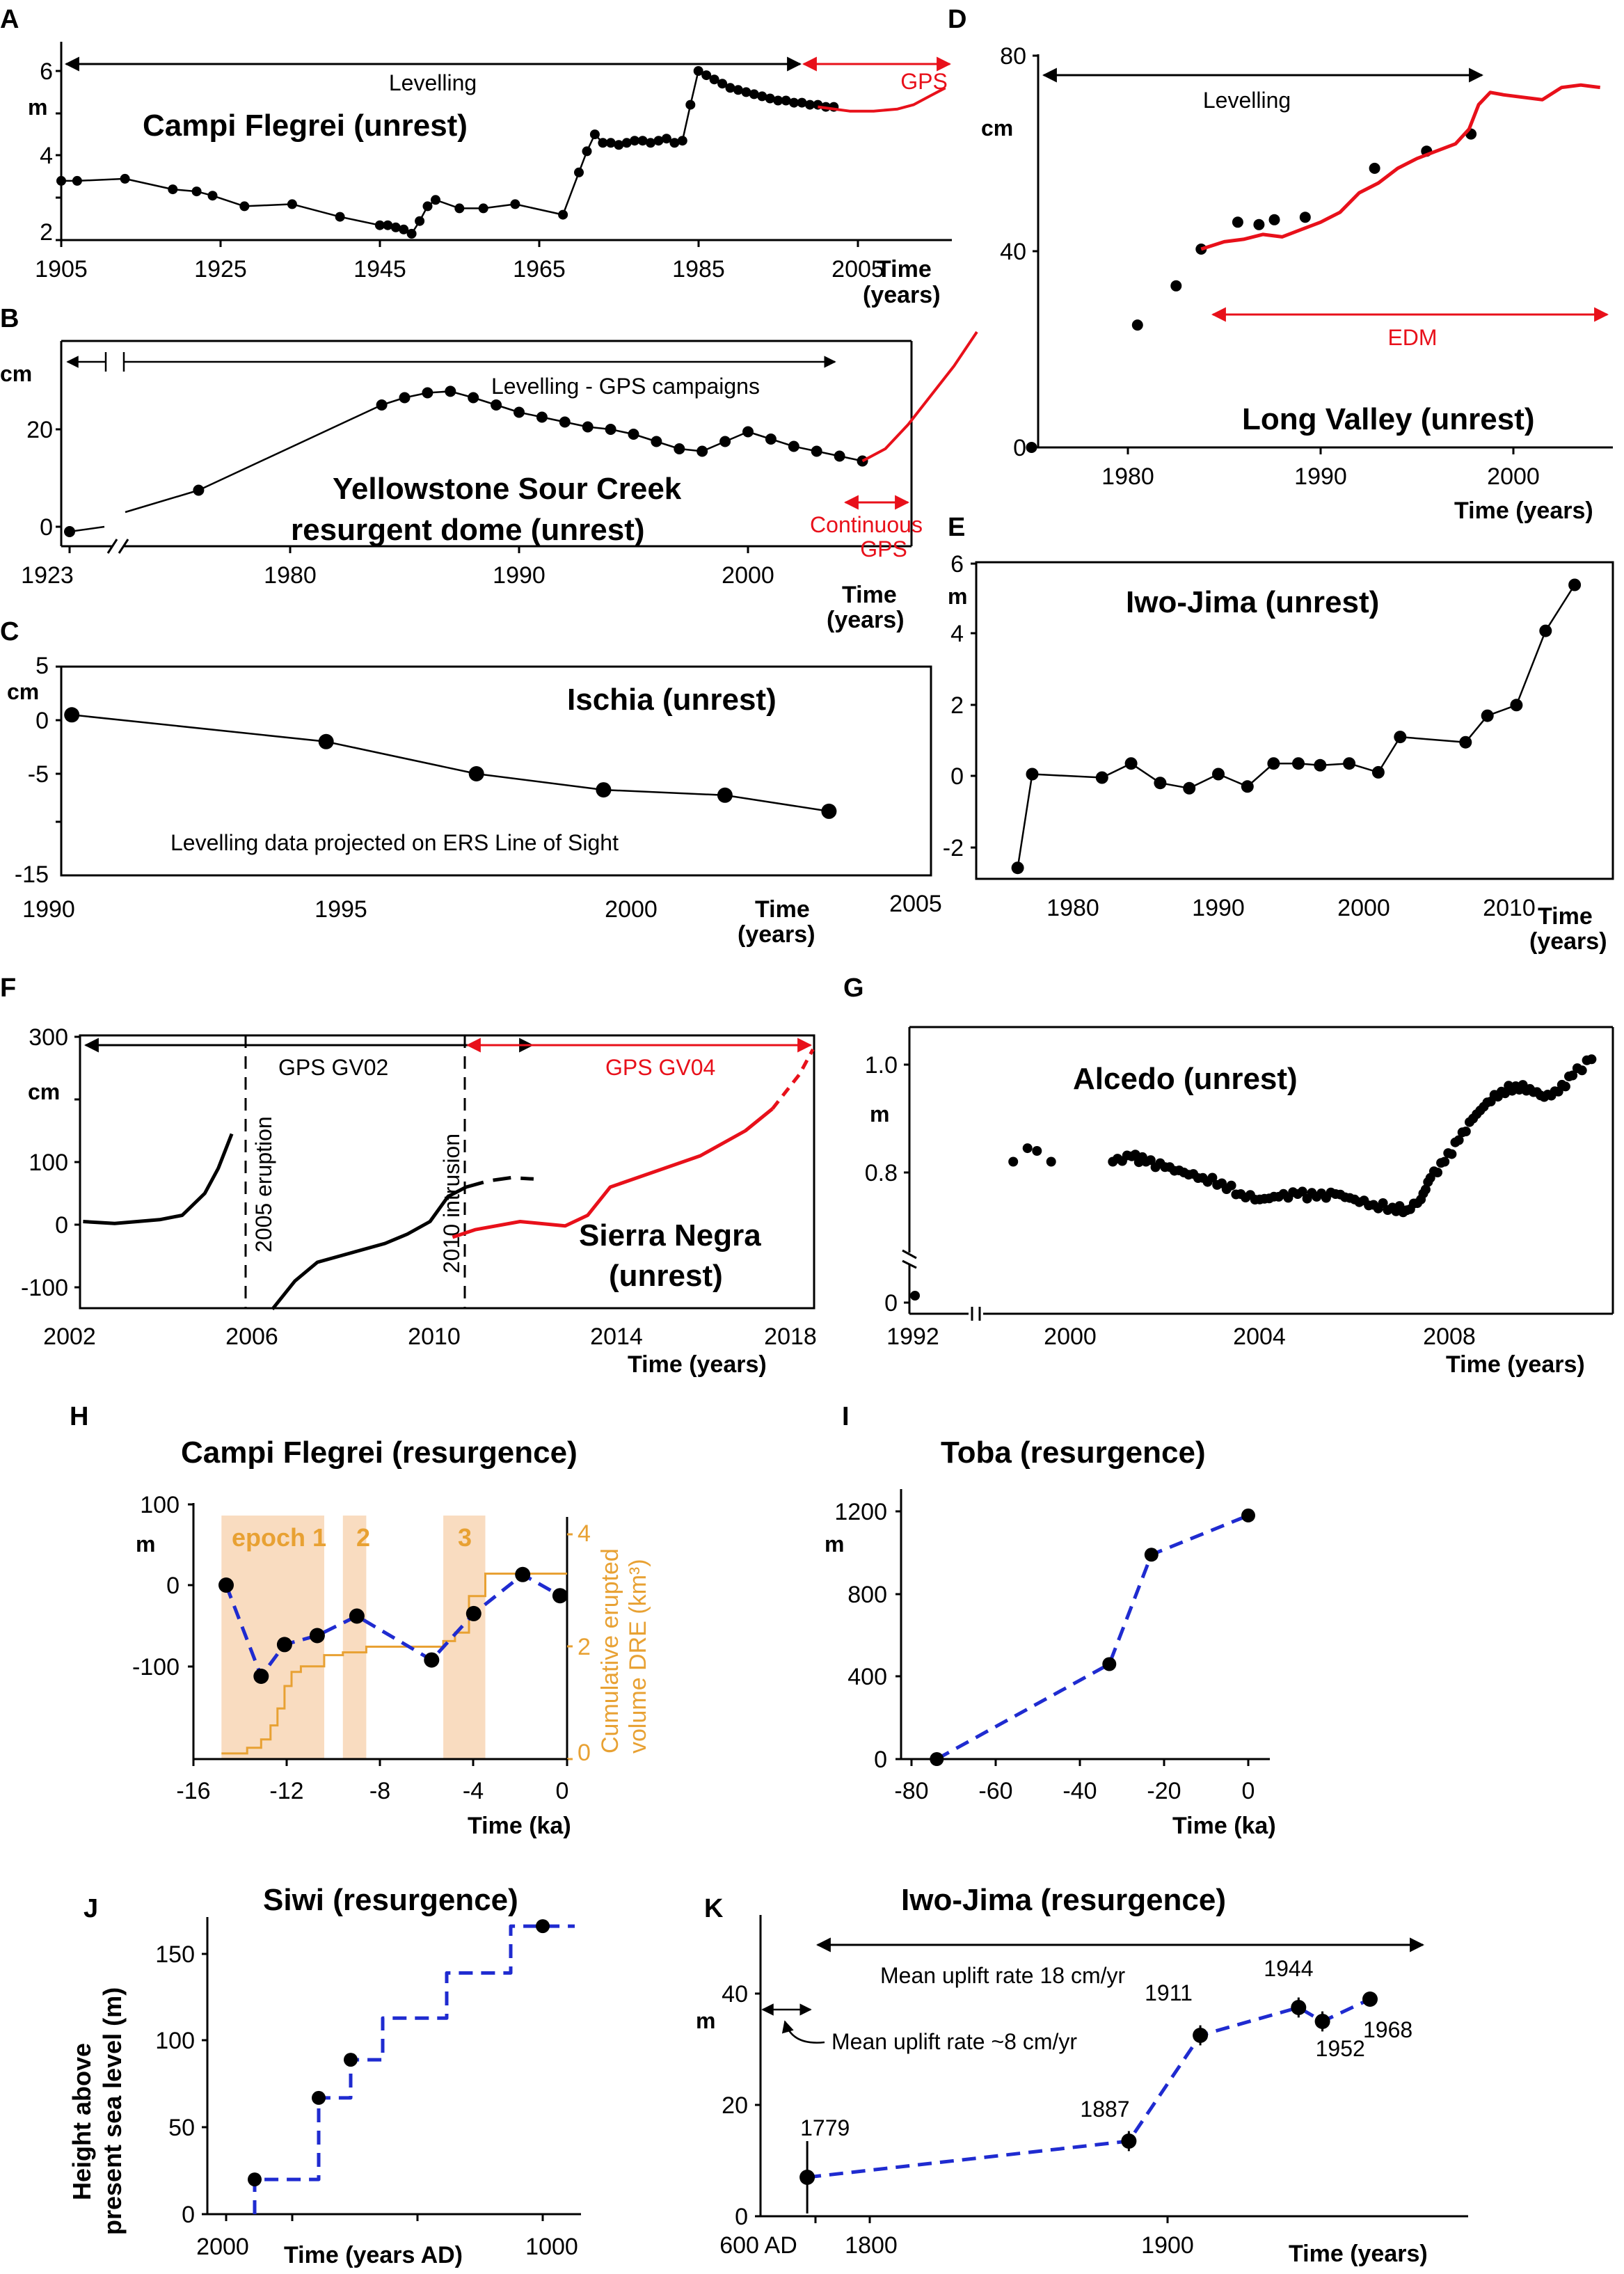 The width and height of the screenshot is (1624, 2274). Describe the element at coordinates (47, 575) in the screenshot. I see `x-tick-label-b-1923: 1923` at that location.